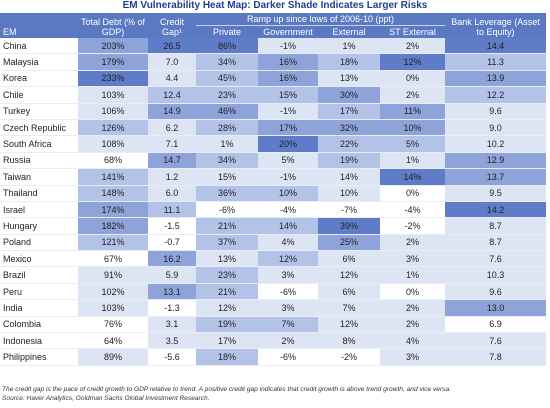 The width and height of the screenshot is (550, 408). Describe the element at coordinates (113, 243) in the screenshot. I see `heat-cell: 121%` at that location.